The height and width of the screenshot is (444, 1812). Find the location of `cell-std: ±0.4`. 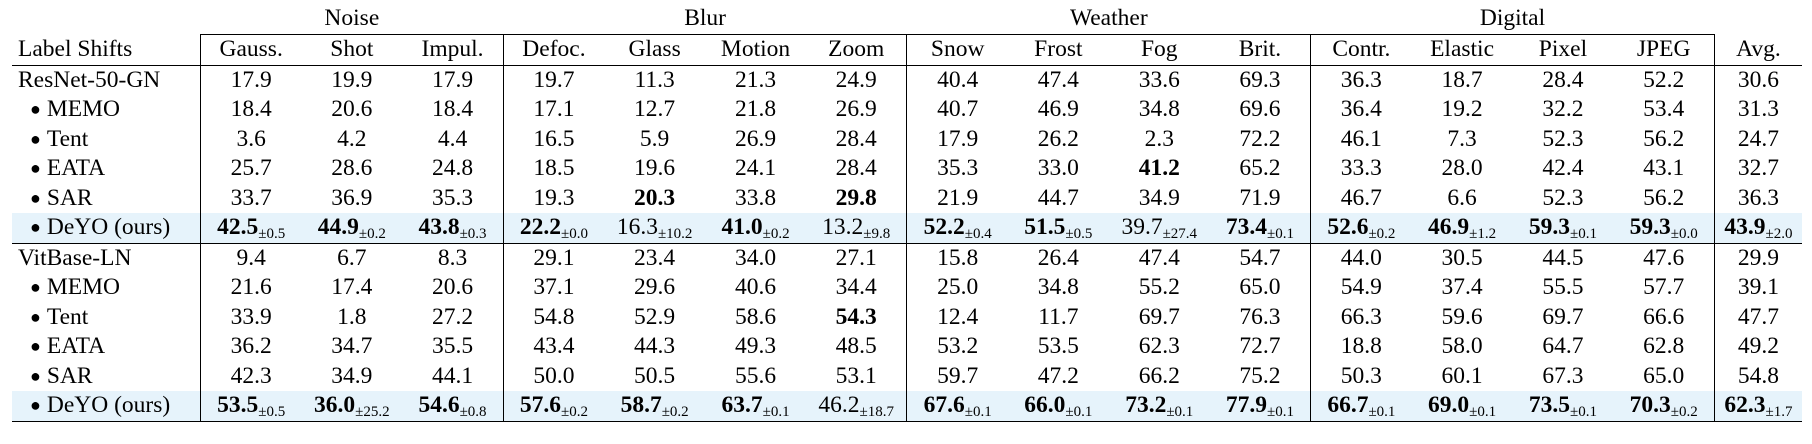

cell-std: ±0.4 is located at coordinates (978, 234).